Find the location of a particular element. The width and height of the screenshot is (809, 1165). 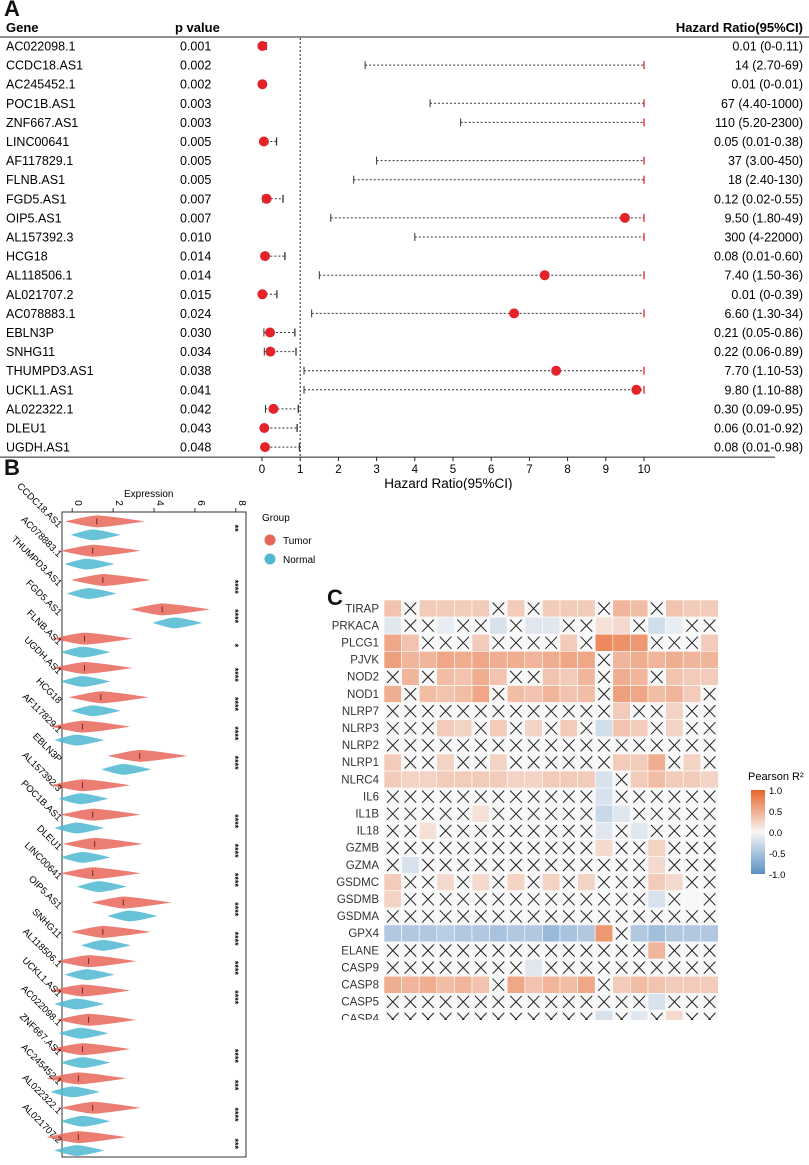

significance-label: **** is located at coordinates (235, 675).